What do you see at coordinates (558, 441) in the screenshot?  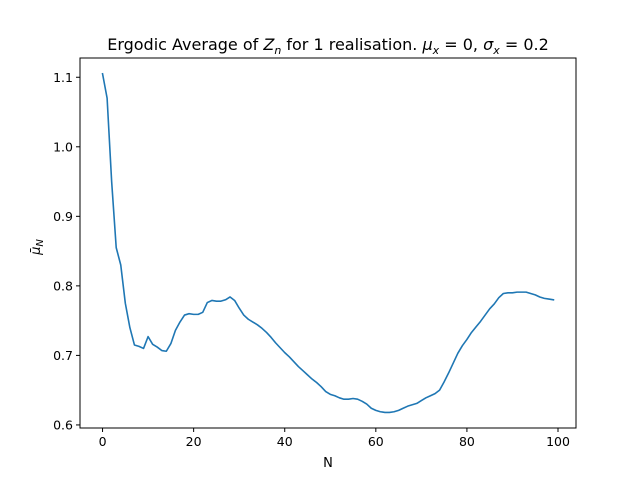 I see `x-tick-label: 100` at bounding box center [558, 441].